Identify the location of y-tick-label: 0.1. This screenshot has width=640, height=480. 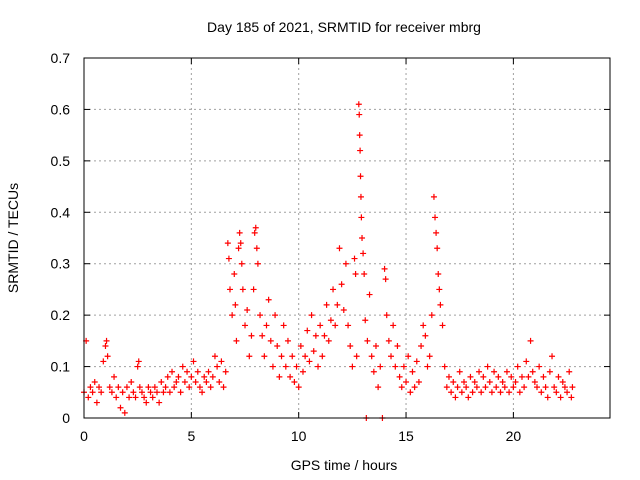
(61, 367).